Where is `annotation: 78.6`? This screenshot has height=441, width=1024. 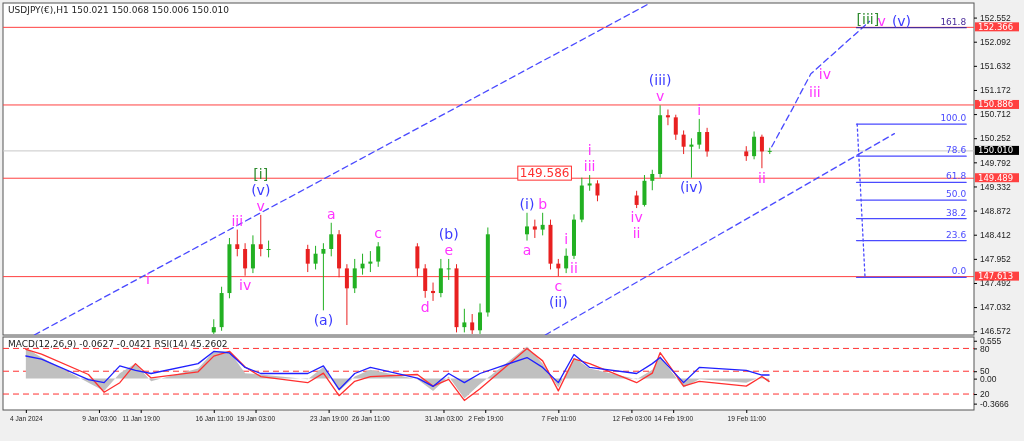
annotation: 78.6 is located at coordinates (956, 150).